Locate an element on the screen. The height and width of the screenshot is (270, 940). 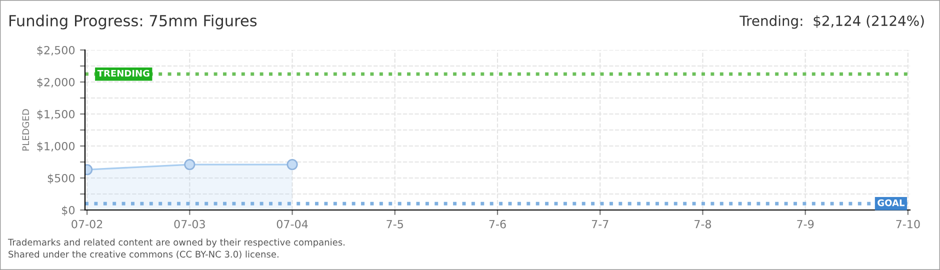
x-tick-label: 7-10 is located at coordinates (908, 224).